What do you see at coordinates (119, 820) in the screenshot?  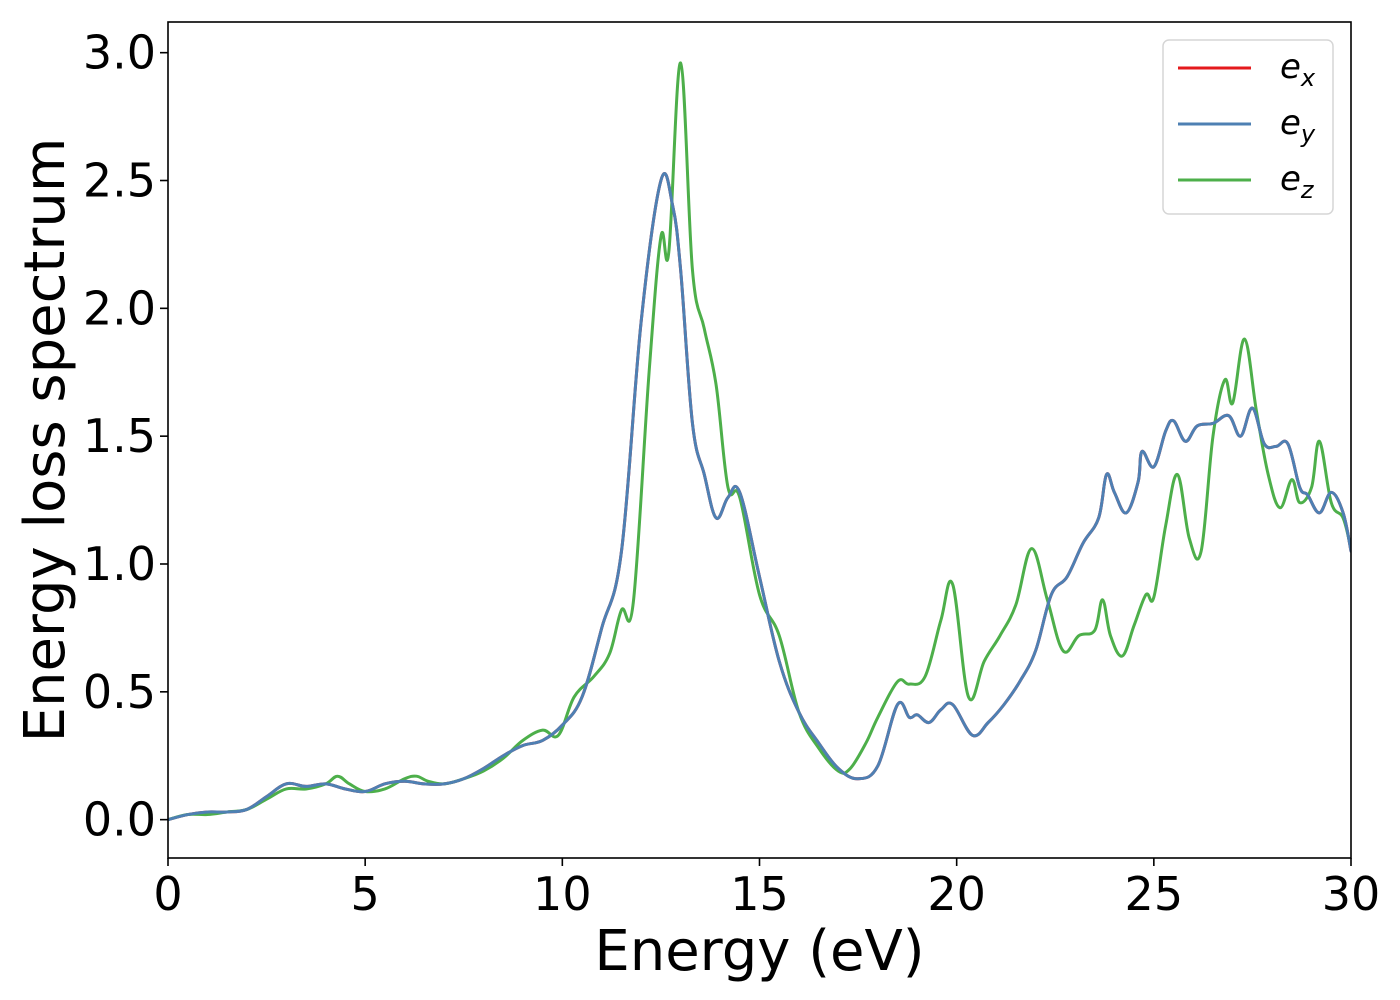 I see `y-tick-label: 0.0` at bounding box center [119, 820].